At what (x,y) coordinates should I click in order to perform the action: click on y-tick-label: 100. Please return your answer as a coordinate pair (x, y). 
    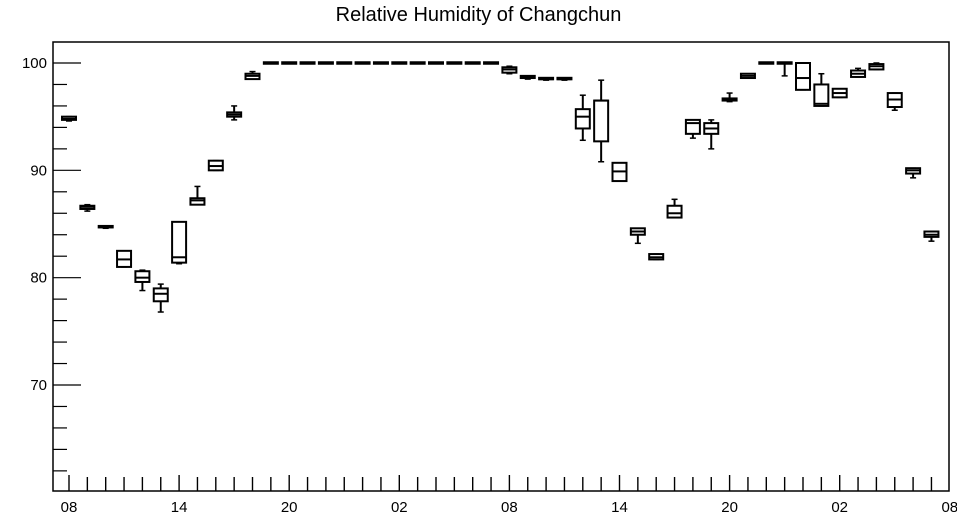
    Looking at the image, I should click on (34, 63).